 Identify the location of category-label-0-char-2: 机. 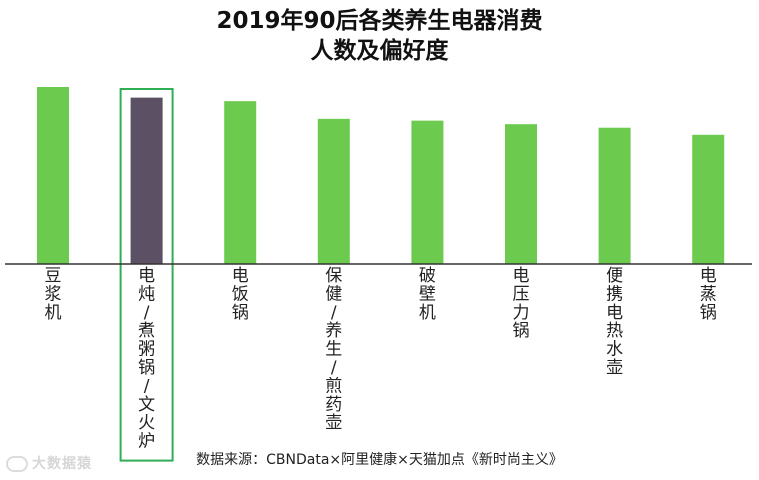
(53, 313).